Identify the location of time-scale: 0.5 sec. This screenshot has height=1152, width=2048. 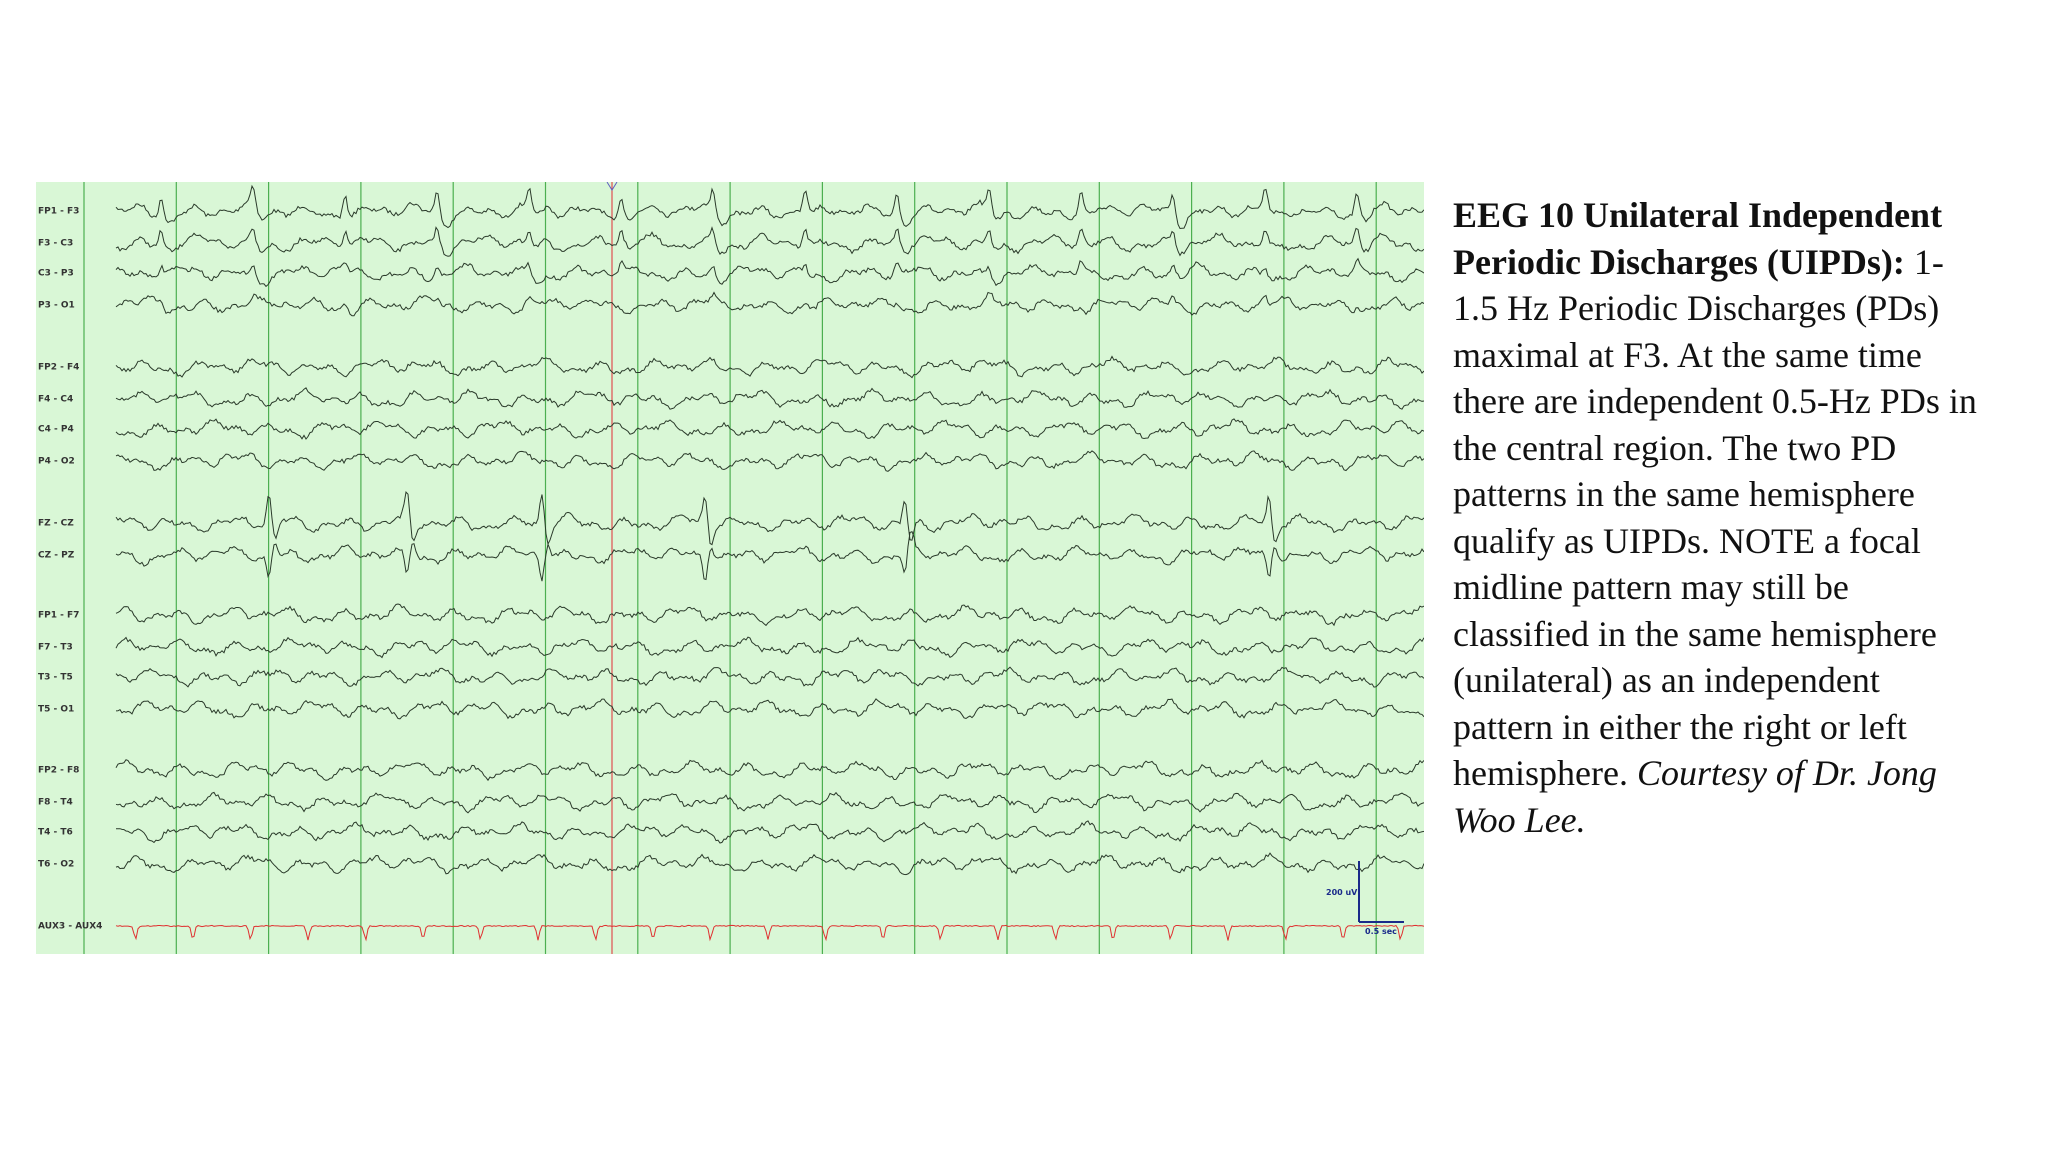
(1381, 931).